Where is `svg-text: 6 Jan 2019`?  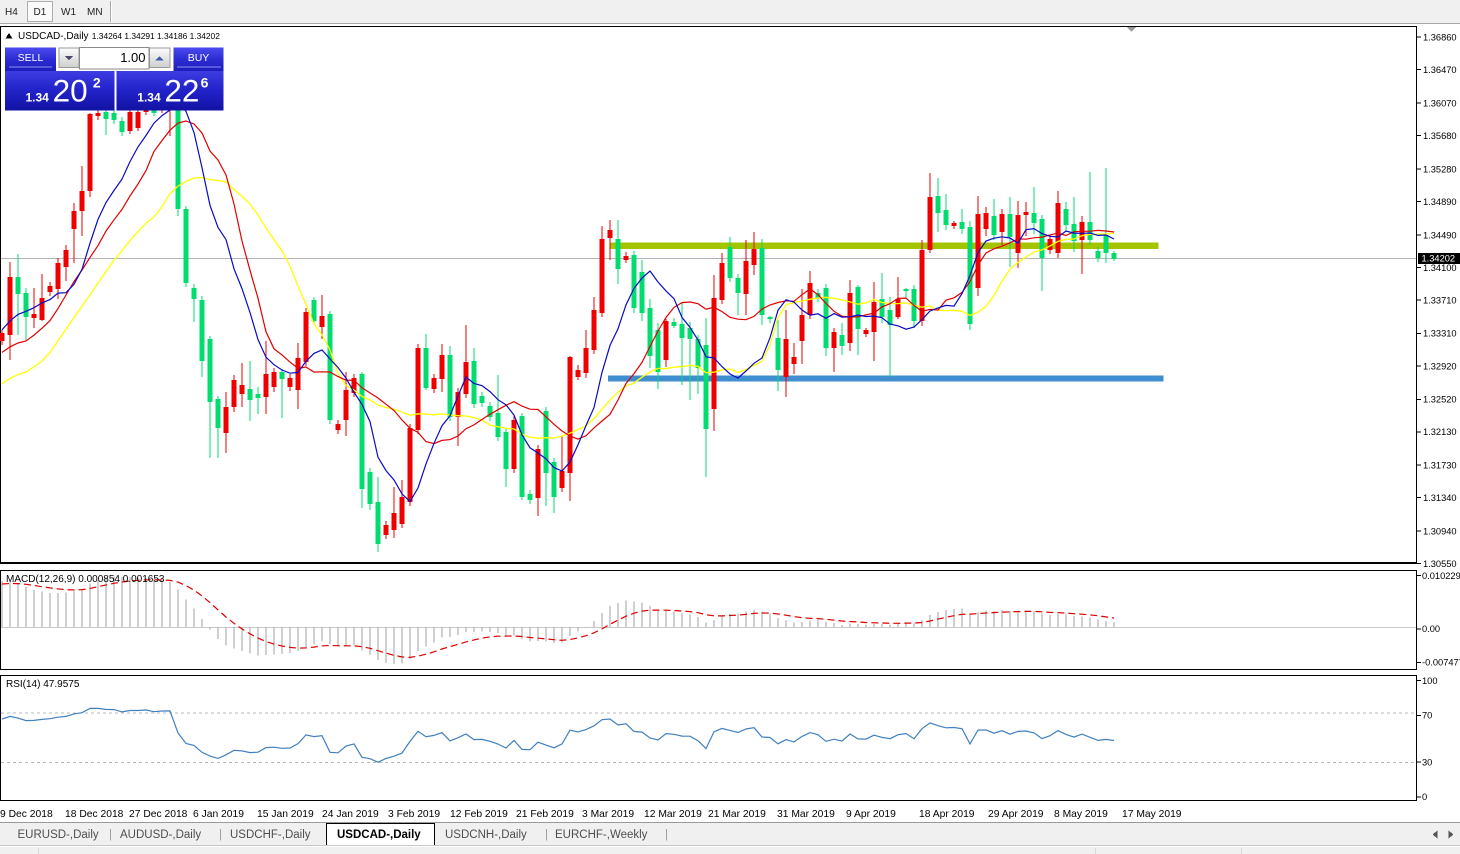 svg-text: 6 Jan 2019 is located at coordinates (218, 814).